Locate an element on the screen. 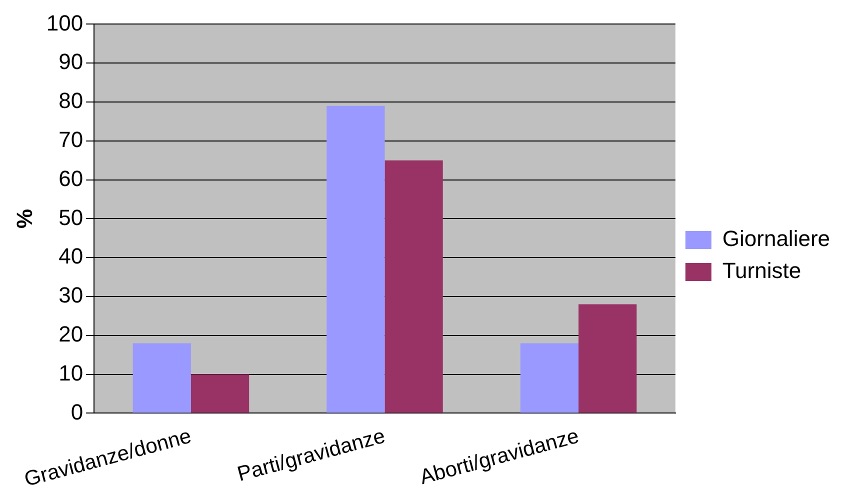 The image size is (858, 504). y-axis-title: % is located at coordinates (25, 218).